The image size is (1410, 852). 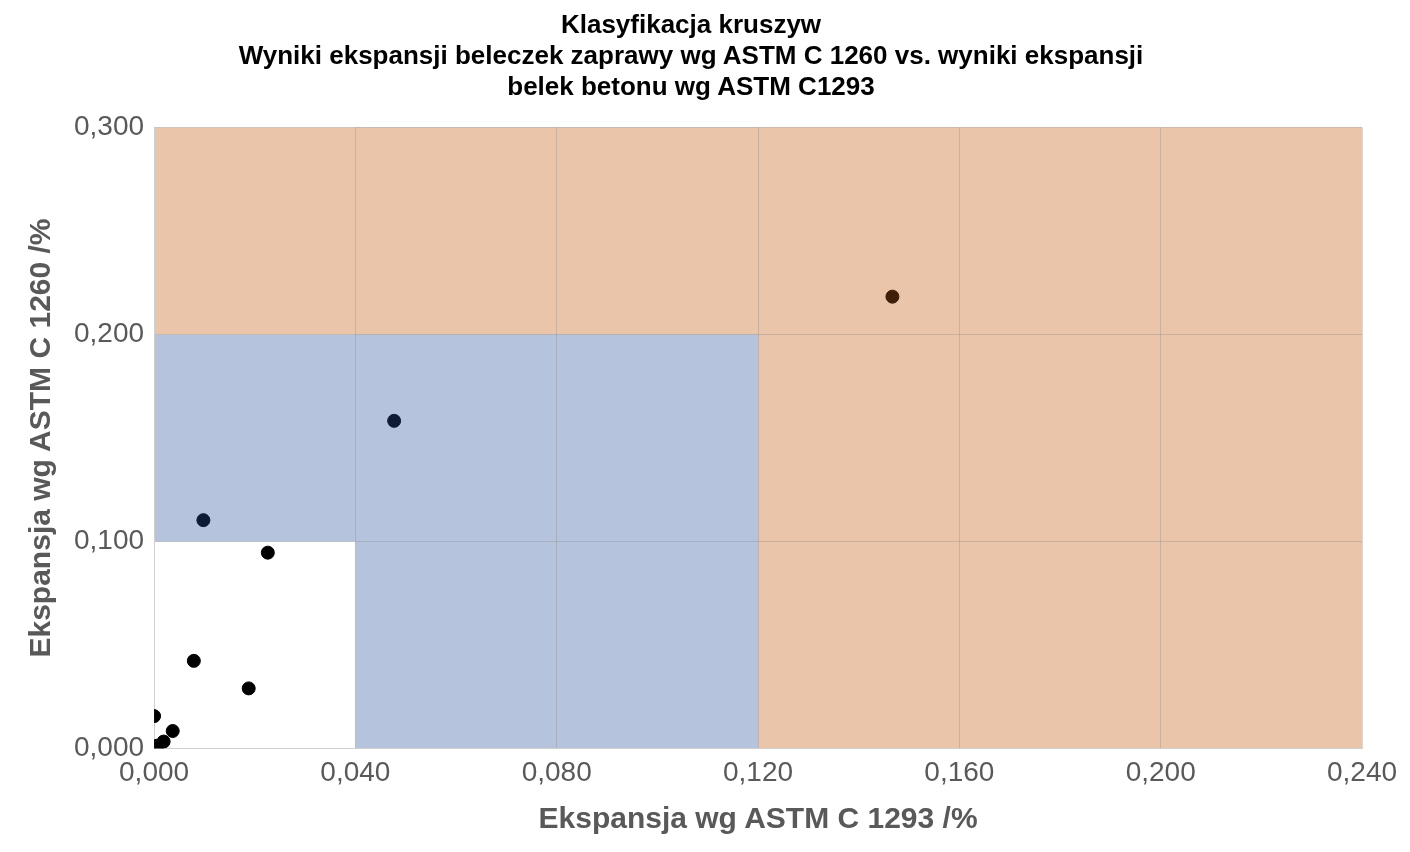 What do you see at coordinates (758, 818) in the screenshot?
I see `x-axis-title: Ekspansja wg ASTM C 1293 /%` at bounding box center [758, 818].